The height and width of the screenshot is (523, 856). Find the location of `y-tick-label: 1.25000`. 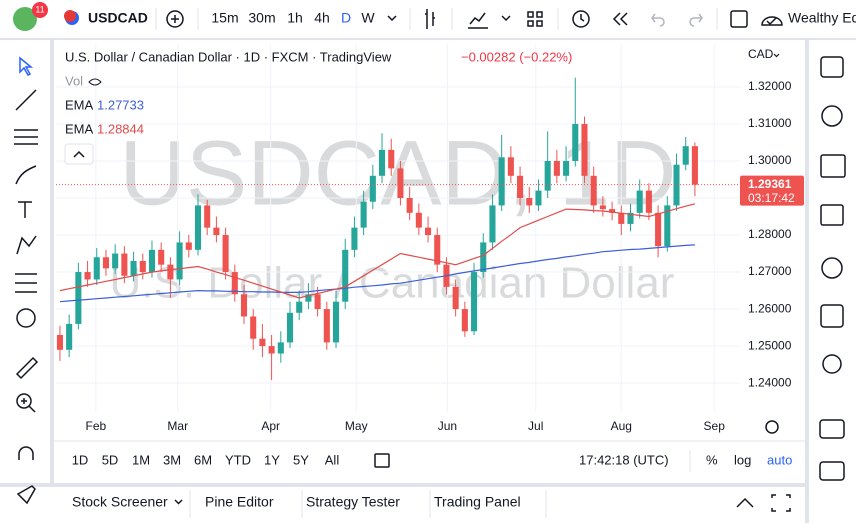

y-tick-label: 1.25000 is located at coordinates (770, 345).